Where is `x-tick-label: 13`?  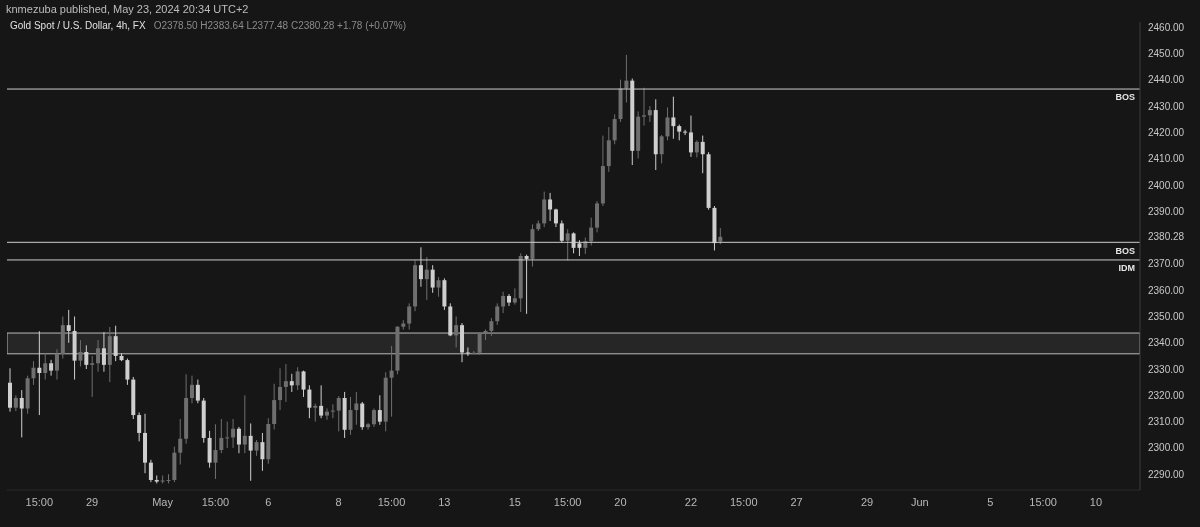 x-tick-label: 13 is located at coordinates (444, 501).